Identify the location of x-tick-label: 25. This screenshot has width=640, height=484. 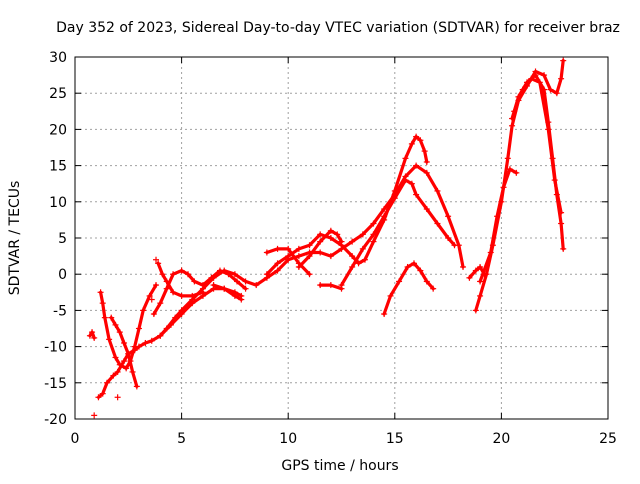
(608, 439).